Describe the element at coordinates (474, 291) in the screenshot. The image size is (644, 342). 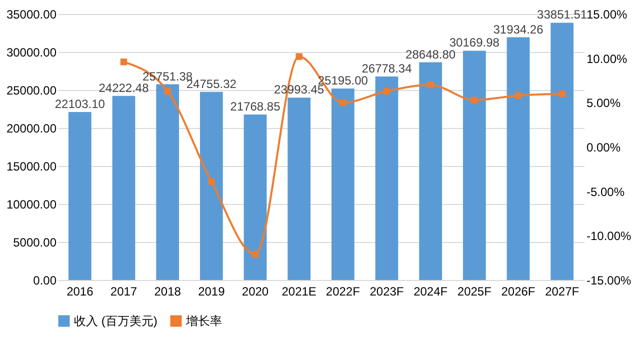
I see `x-tick-label: 2025F` at that location.